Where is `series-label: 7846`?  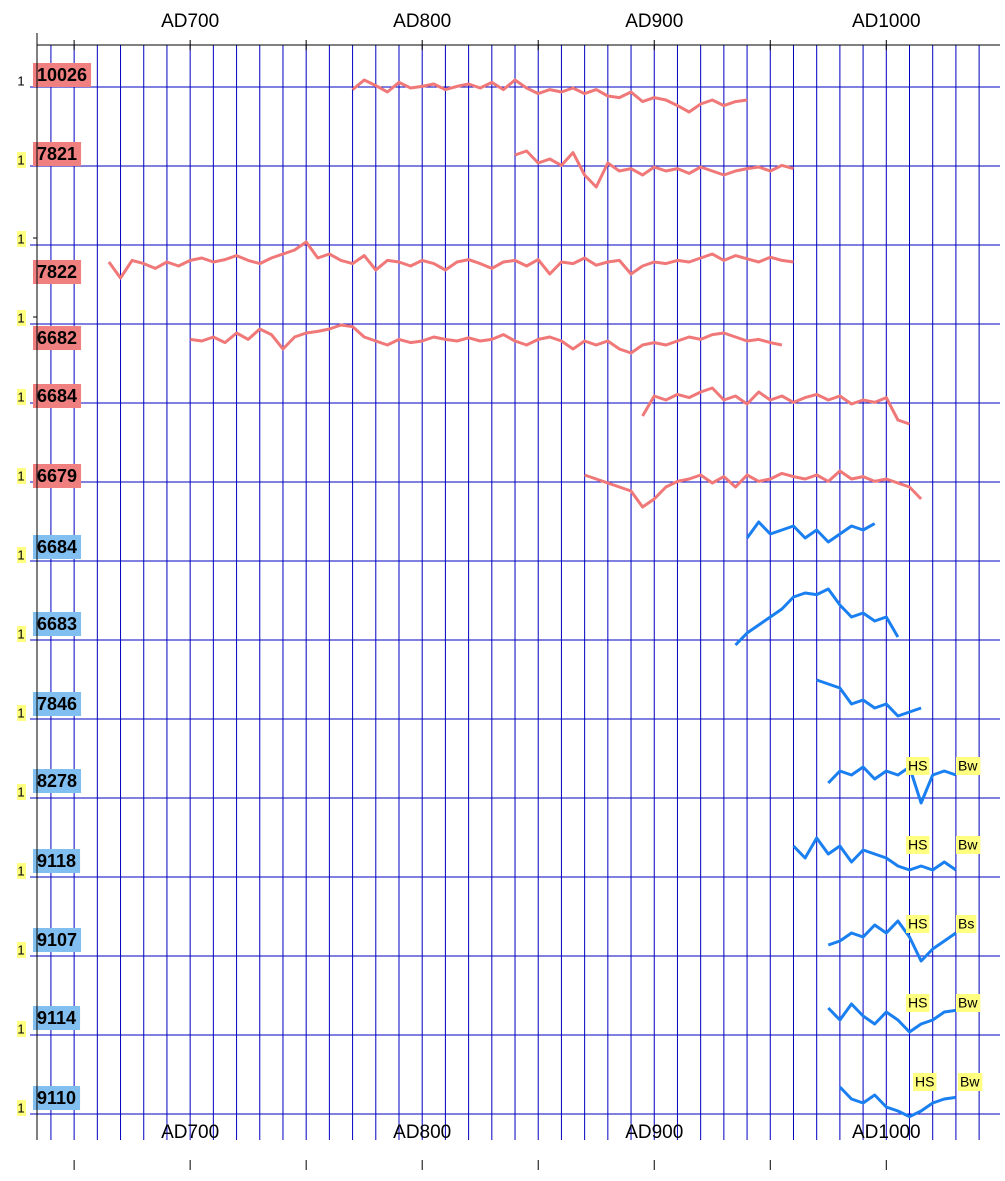 series-label: 7846 is located at coordinates (57, 704).